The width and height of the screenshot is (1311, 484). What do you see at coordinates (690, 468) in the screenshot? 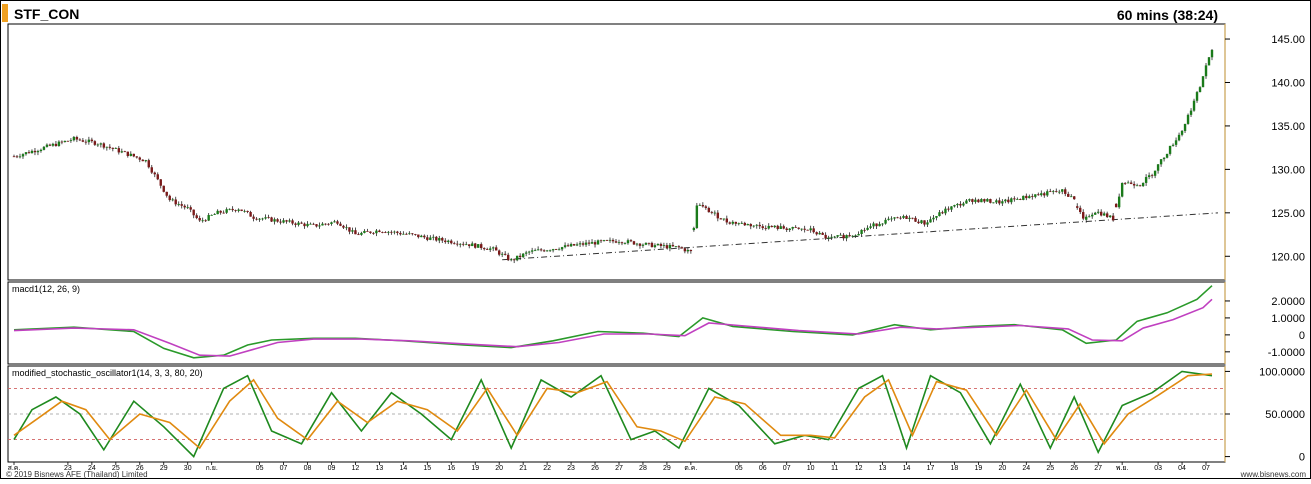
I see `x-tick-label: ต.ค.` at bounding box center [690, 468].